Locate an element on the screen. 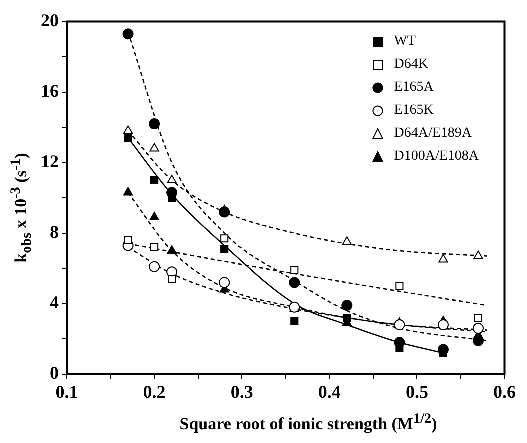 The height and width of the screenshot is (443, 527). legend-label: E165K is located at coordinates (414, 111).